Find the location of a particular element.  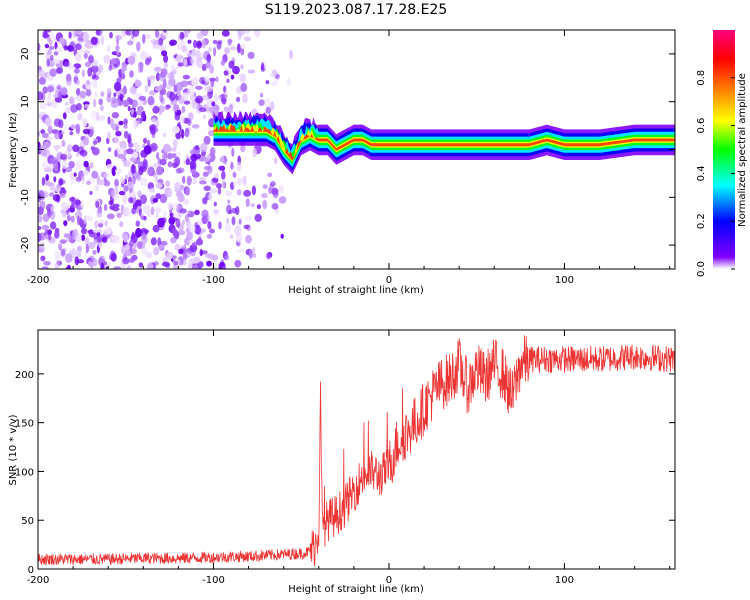

y-tick-label: 50 is located at coordinates (27, 521).